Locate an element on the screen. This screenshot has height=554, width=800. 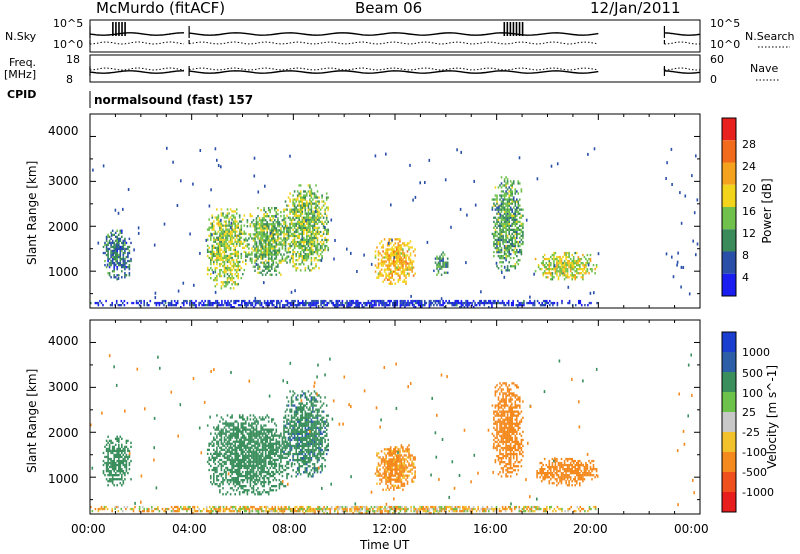
xtick-2000: 20:00 is located at coordinates (590, 529).